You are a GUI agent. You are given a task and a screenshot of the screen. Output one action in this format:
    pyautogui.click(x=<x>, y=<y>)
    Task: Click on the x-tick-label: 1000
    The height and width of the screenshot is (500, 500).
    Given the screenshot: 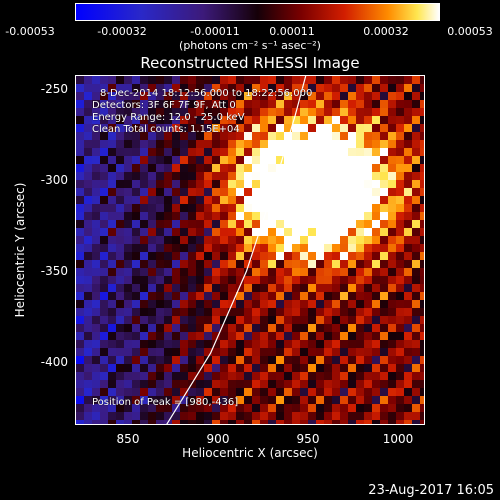 What is the action you would take?
    pyautogui.click(x=398, y=439)
    